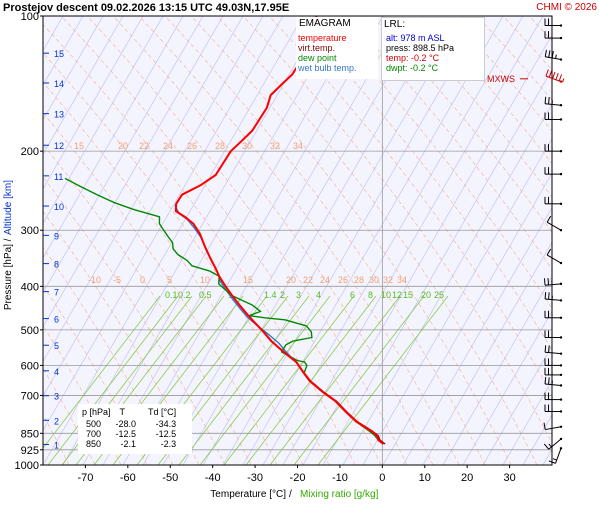 This screenshot has height=505, width=600. I want to click on altitude-tick-label: 5, so click(56, 346).